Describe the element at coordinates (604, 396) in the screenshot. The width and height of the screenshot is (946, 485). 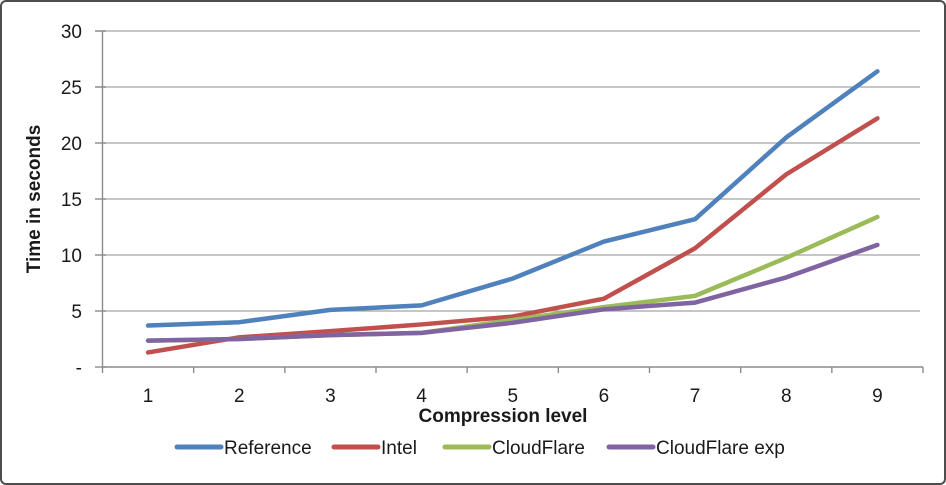
I see `x-tick-label: 6` at that location.